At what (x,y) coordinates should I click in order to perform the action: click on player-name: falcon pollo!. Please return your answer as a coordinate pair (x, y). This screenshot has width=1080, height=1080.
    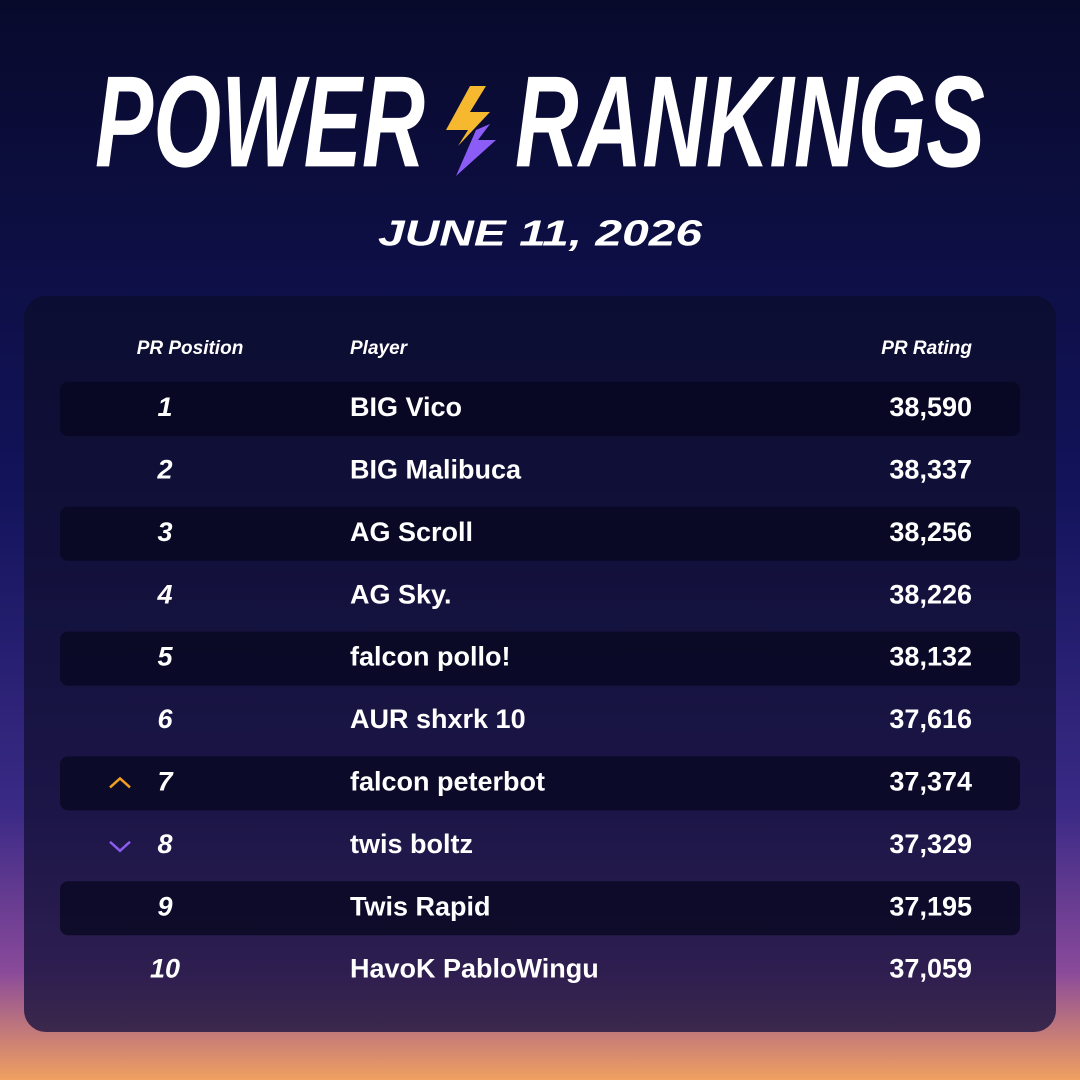
    Looking at the image, I should click on (430, 657).